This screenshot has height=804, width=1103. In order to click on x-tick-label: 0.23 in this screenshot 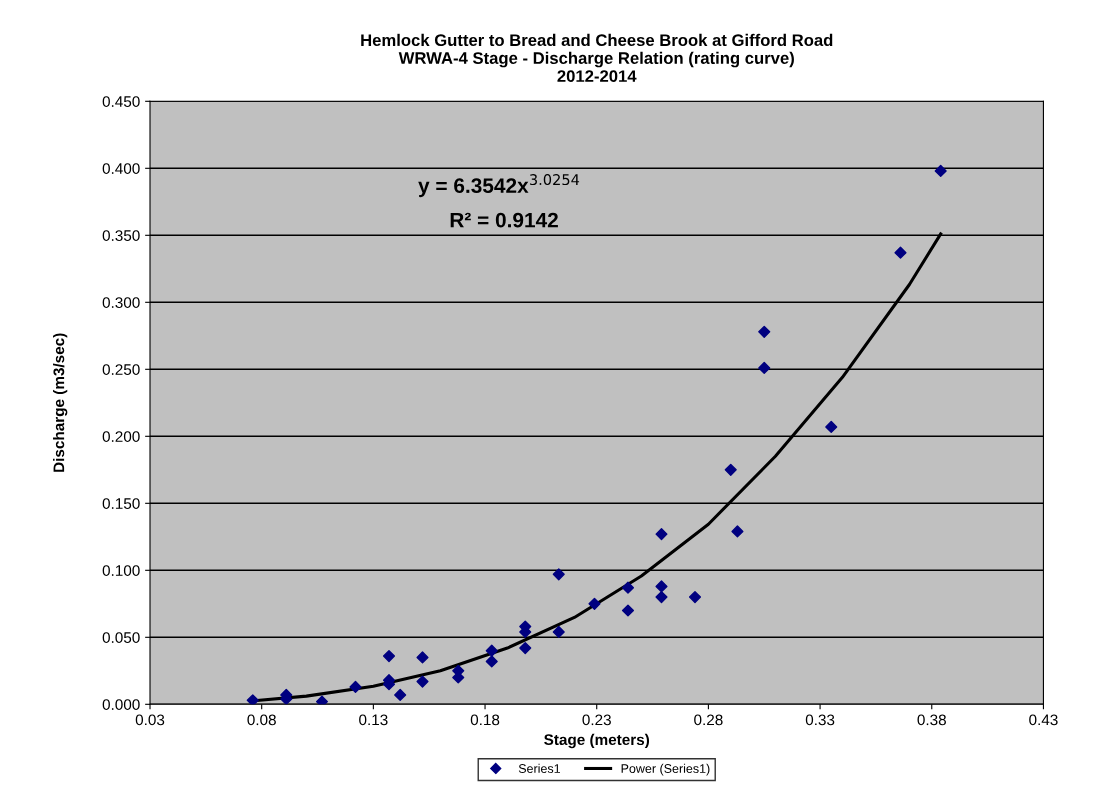, I will do `click(596, 720)`.